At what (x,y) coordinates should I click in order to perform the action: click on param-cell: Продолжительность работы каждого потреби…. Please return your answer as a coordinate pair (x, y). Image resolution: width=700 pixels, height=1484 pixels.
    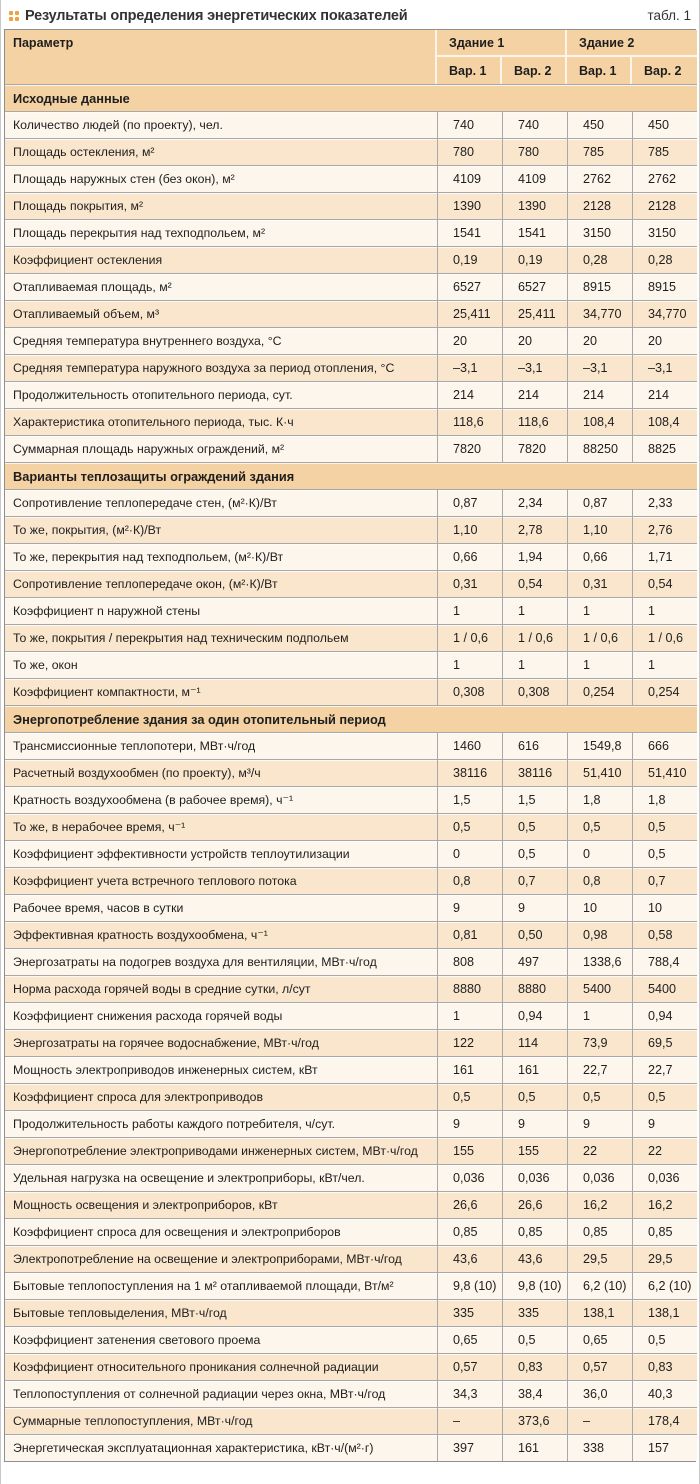
    Looking at the image, I should click on (221, 1123).